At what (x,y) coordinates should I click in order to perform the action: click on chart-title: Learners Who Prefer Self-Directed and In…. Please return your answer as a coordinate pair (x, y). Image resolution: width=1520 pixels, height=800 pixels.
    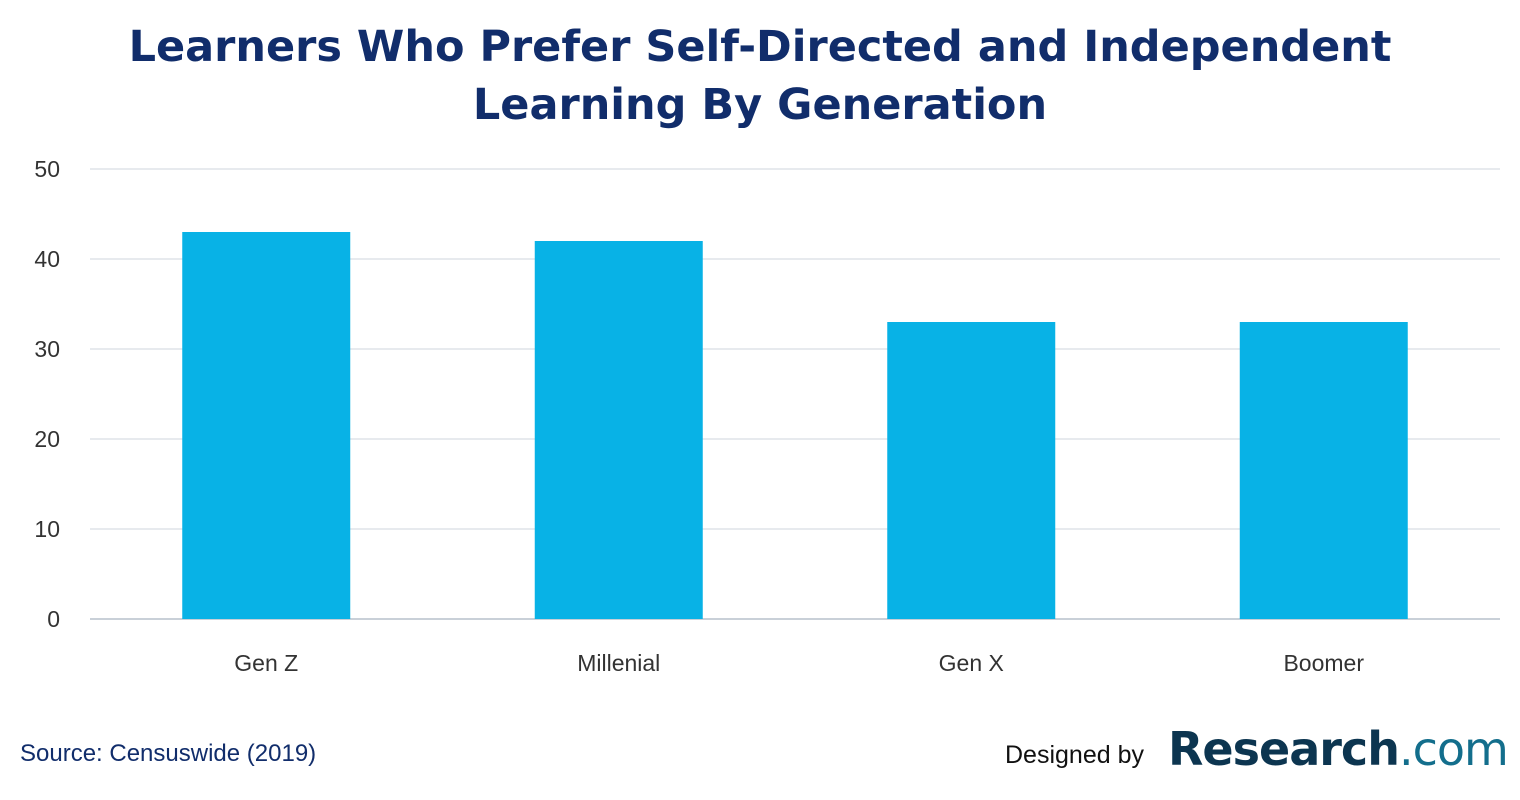
    Looking at the image, I should click on (760, 76).